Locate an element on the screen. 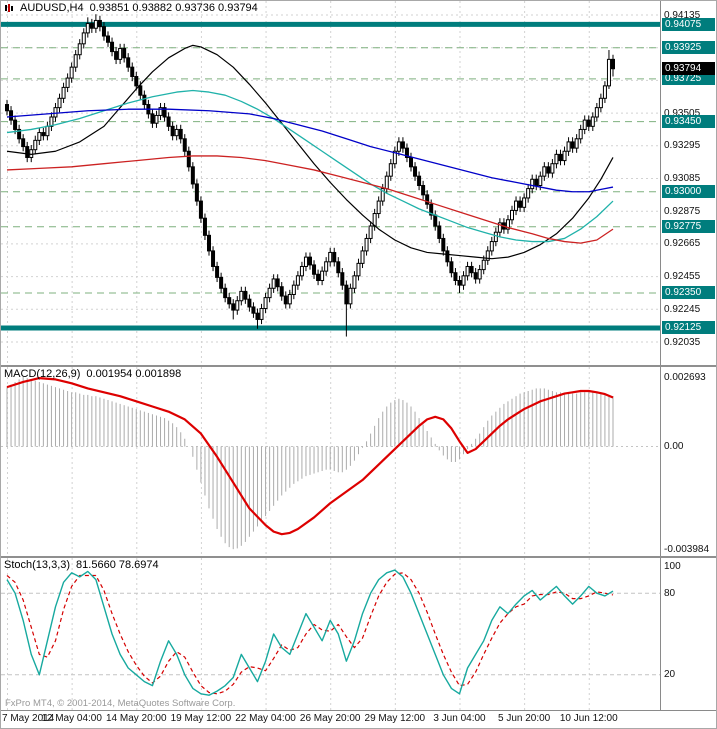 This screenshot has height=729, width=717. time-label: 5 Jun 20:00 is located at coordinates (524, 718).